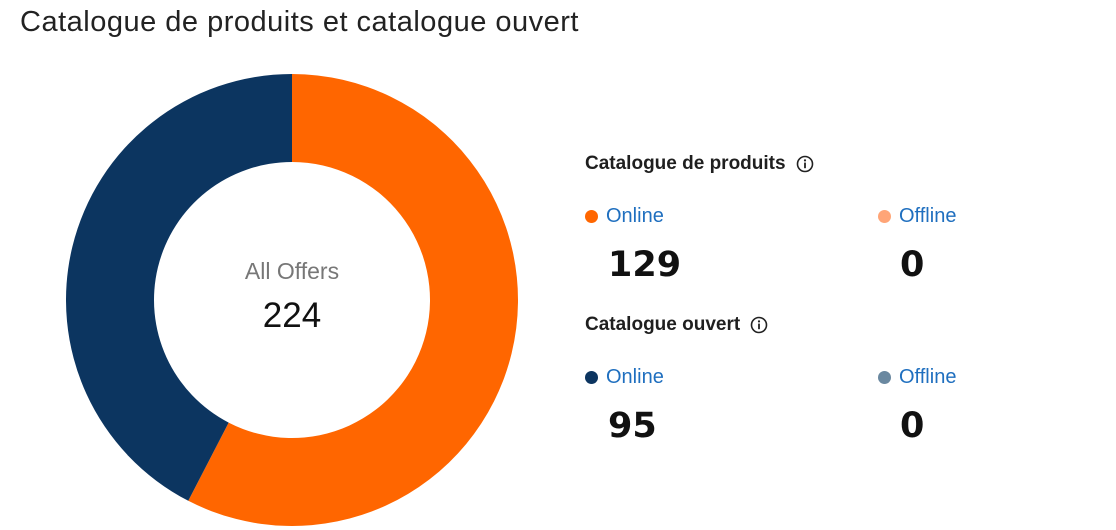 This screenshot has height=530, width=1116. Describe the element at coordinates (685, 163) in the screenshot. I see `section-title-label: Catalogue de produits` at that location.